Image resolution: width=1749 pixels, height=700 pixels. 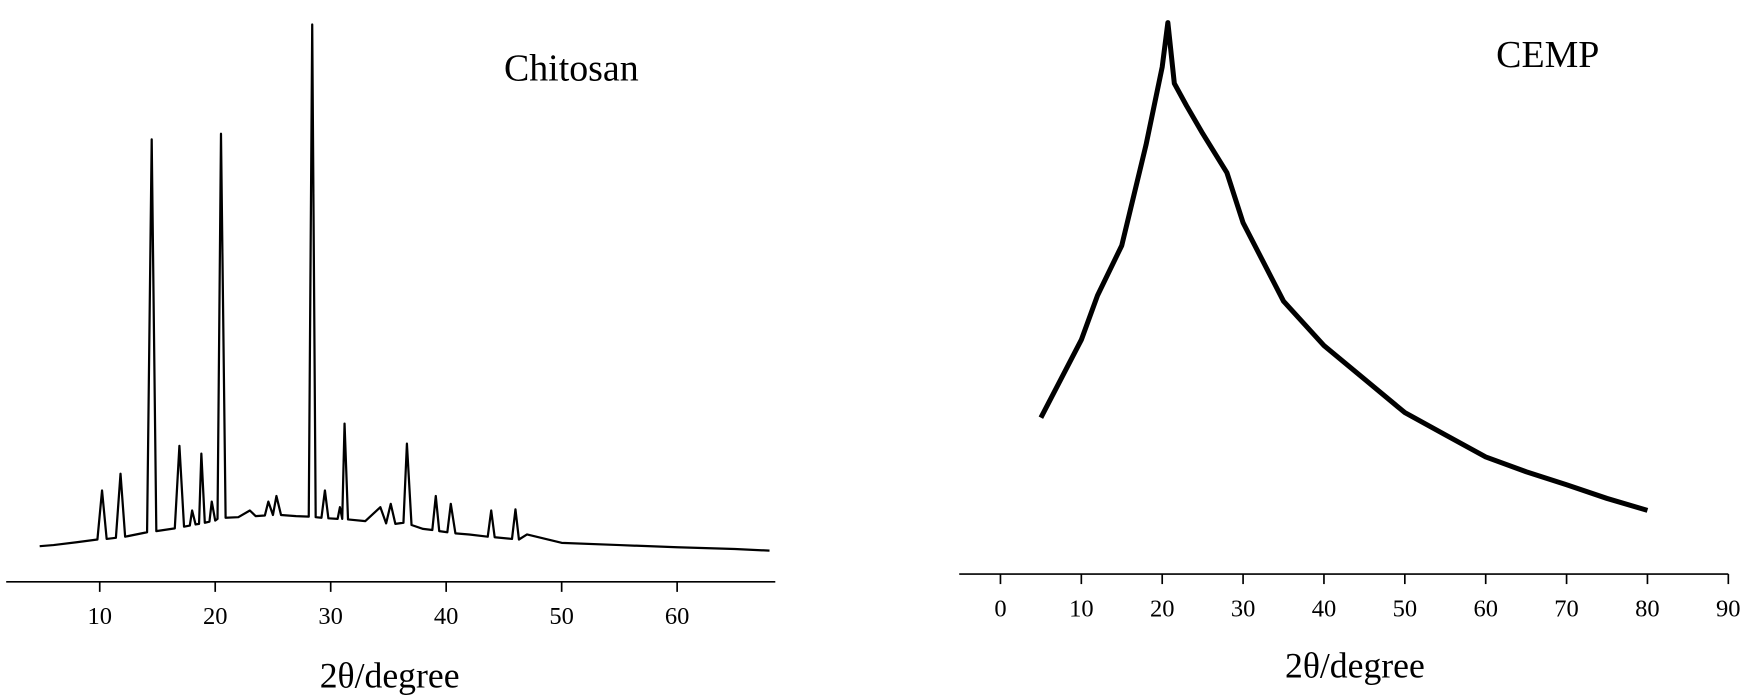 What do you see at coordinates (1000, 608) in the screenshot?
I see `x-tick-label: 0` at bounding box center [1000, 608].